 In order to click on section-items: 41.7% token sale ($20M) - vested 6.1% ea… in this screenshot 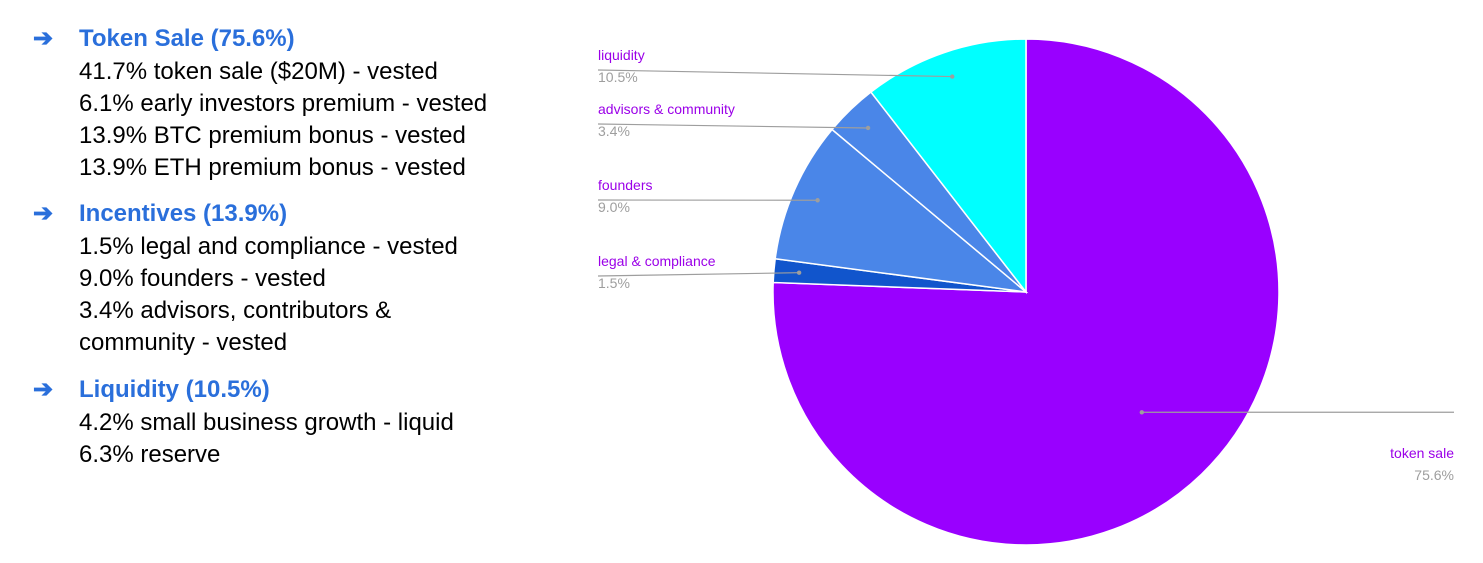, I will do `click(319, 120)`.